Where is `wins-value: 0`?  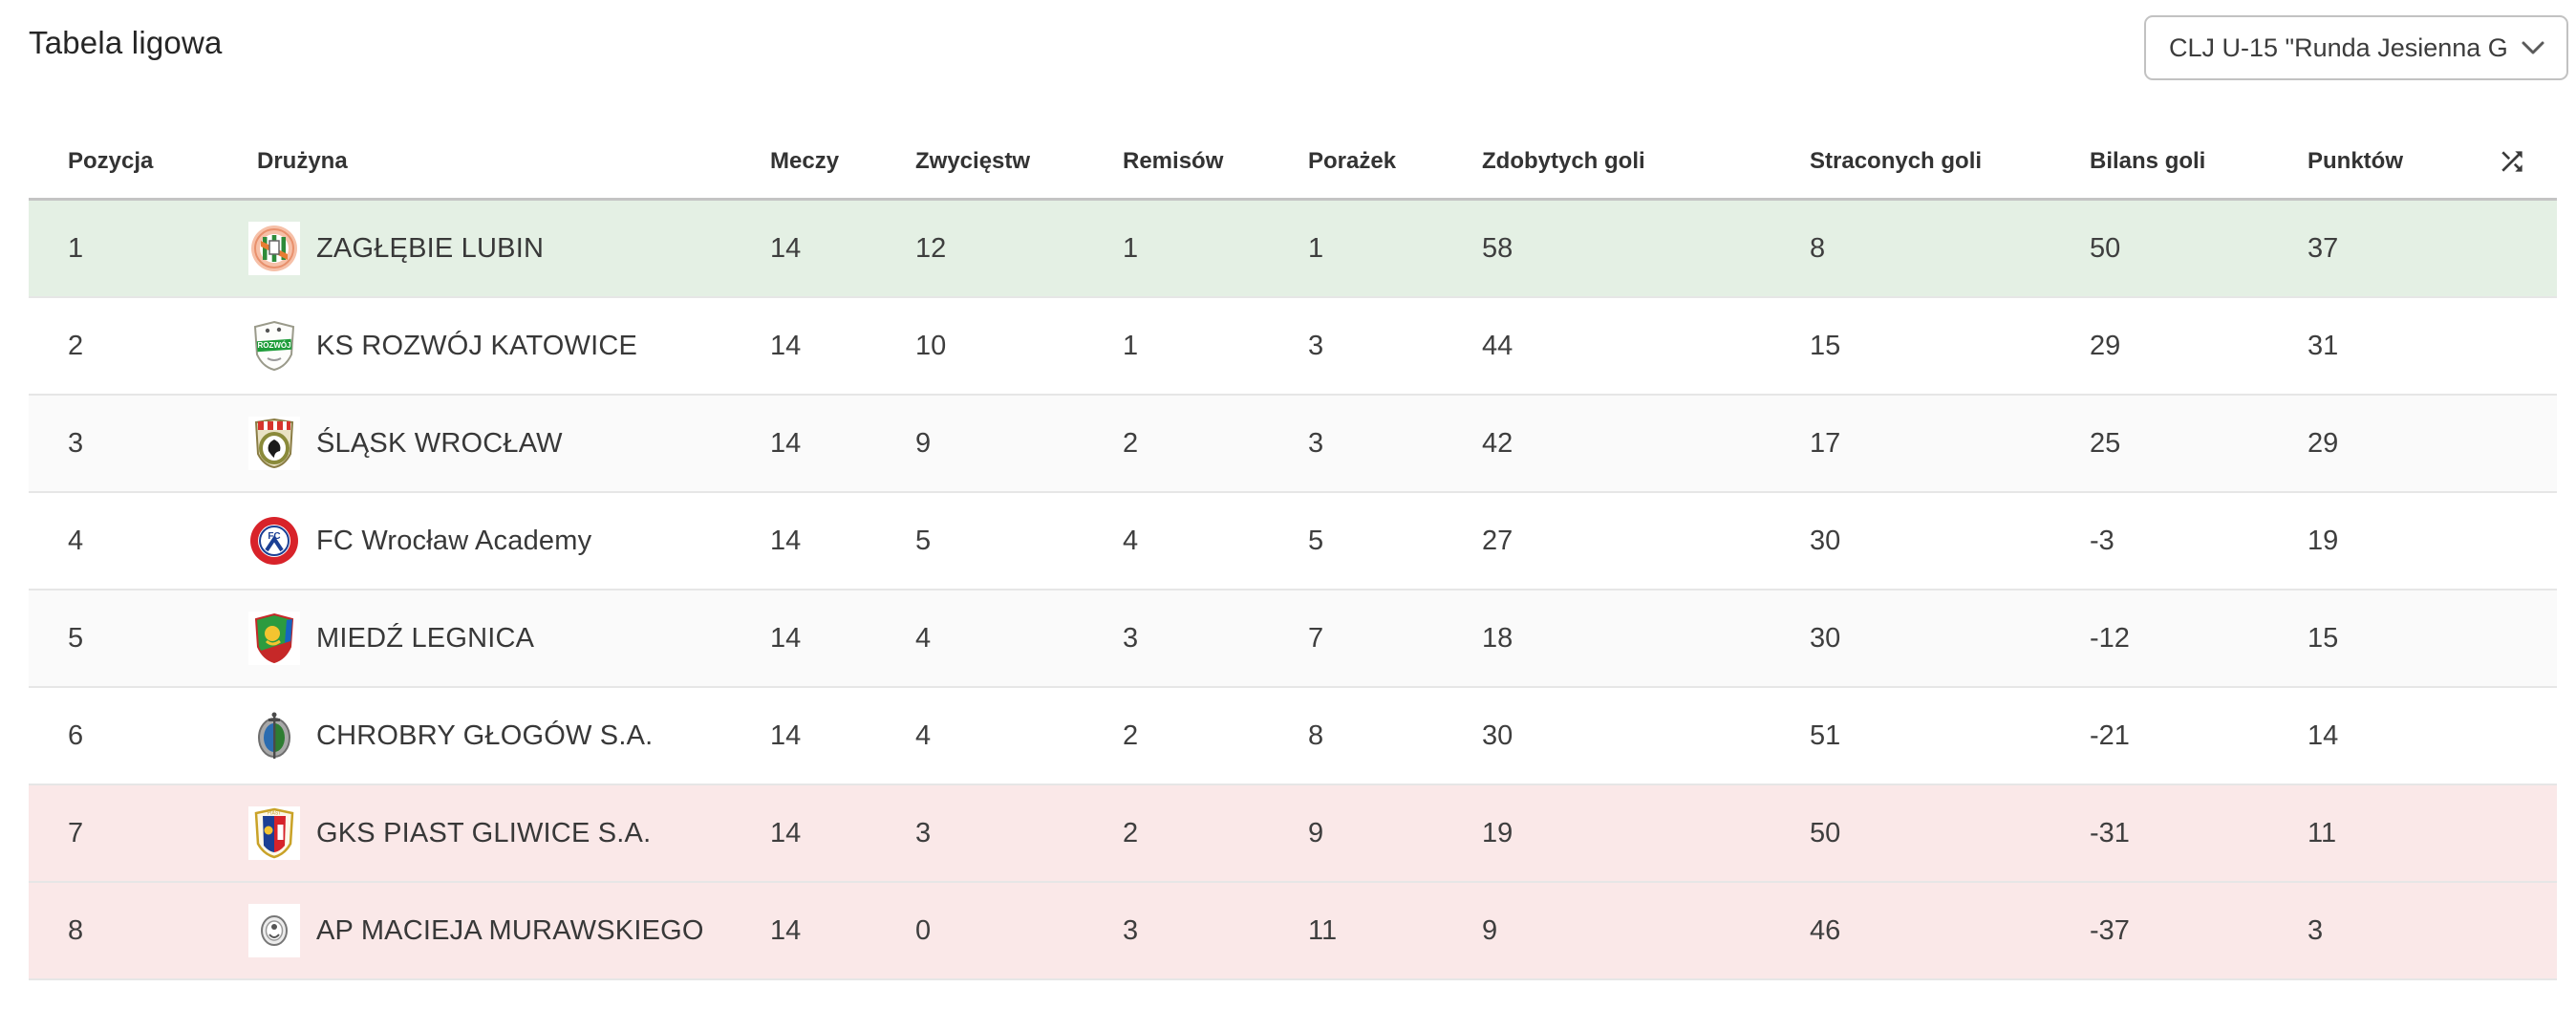
wins-value: 0 is located at coordinates (923, 930).